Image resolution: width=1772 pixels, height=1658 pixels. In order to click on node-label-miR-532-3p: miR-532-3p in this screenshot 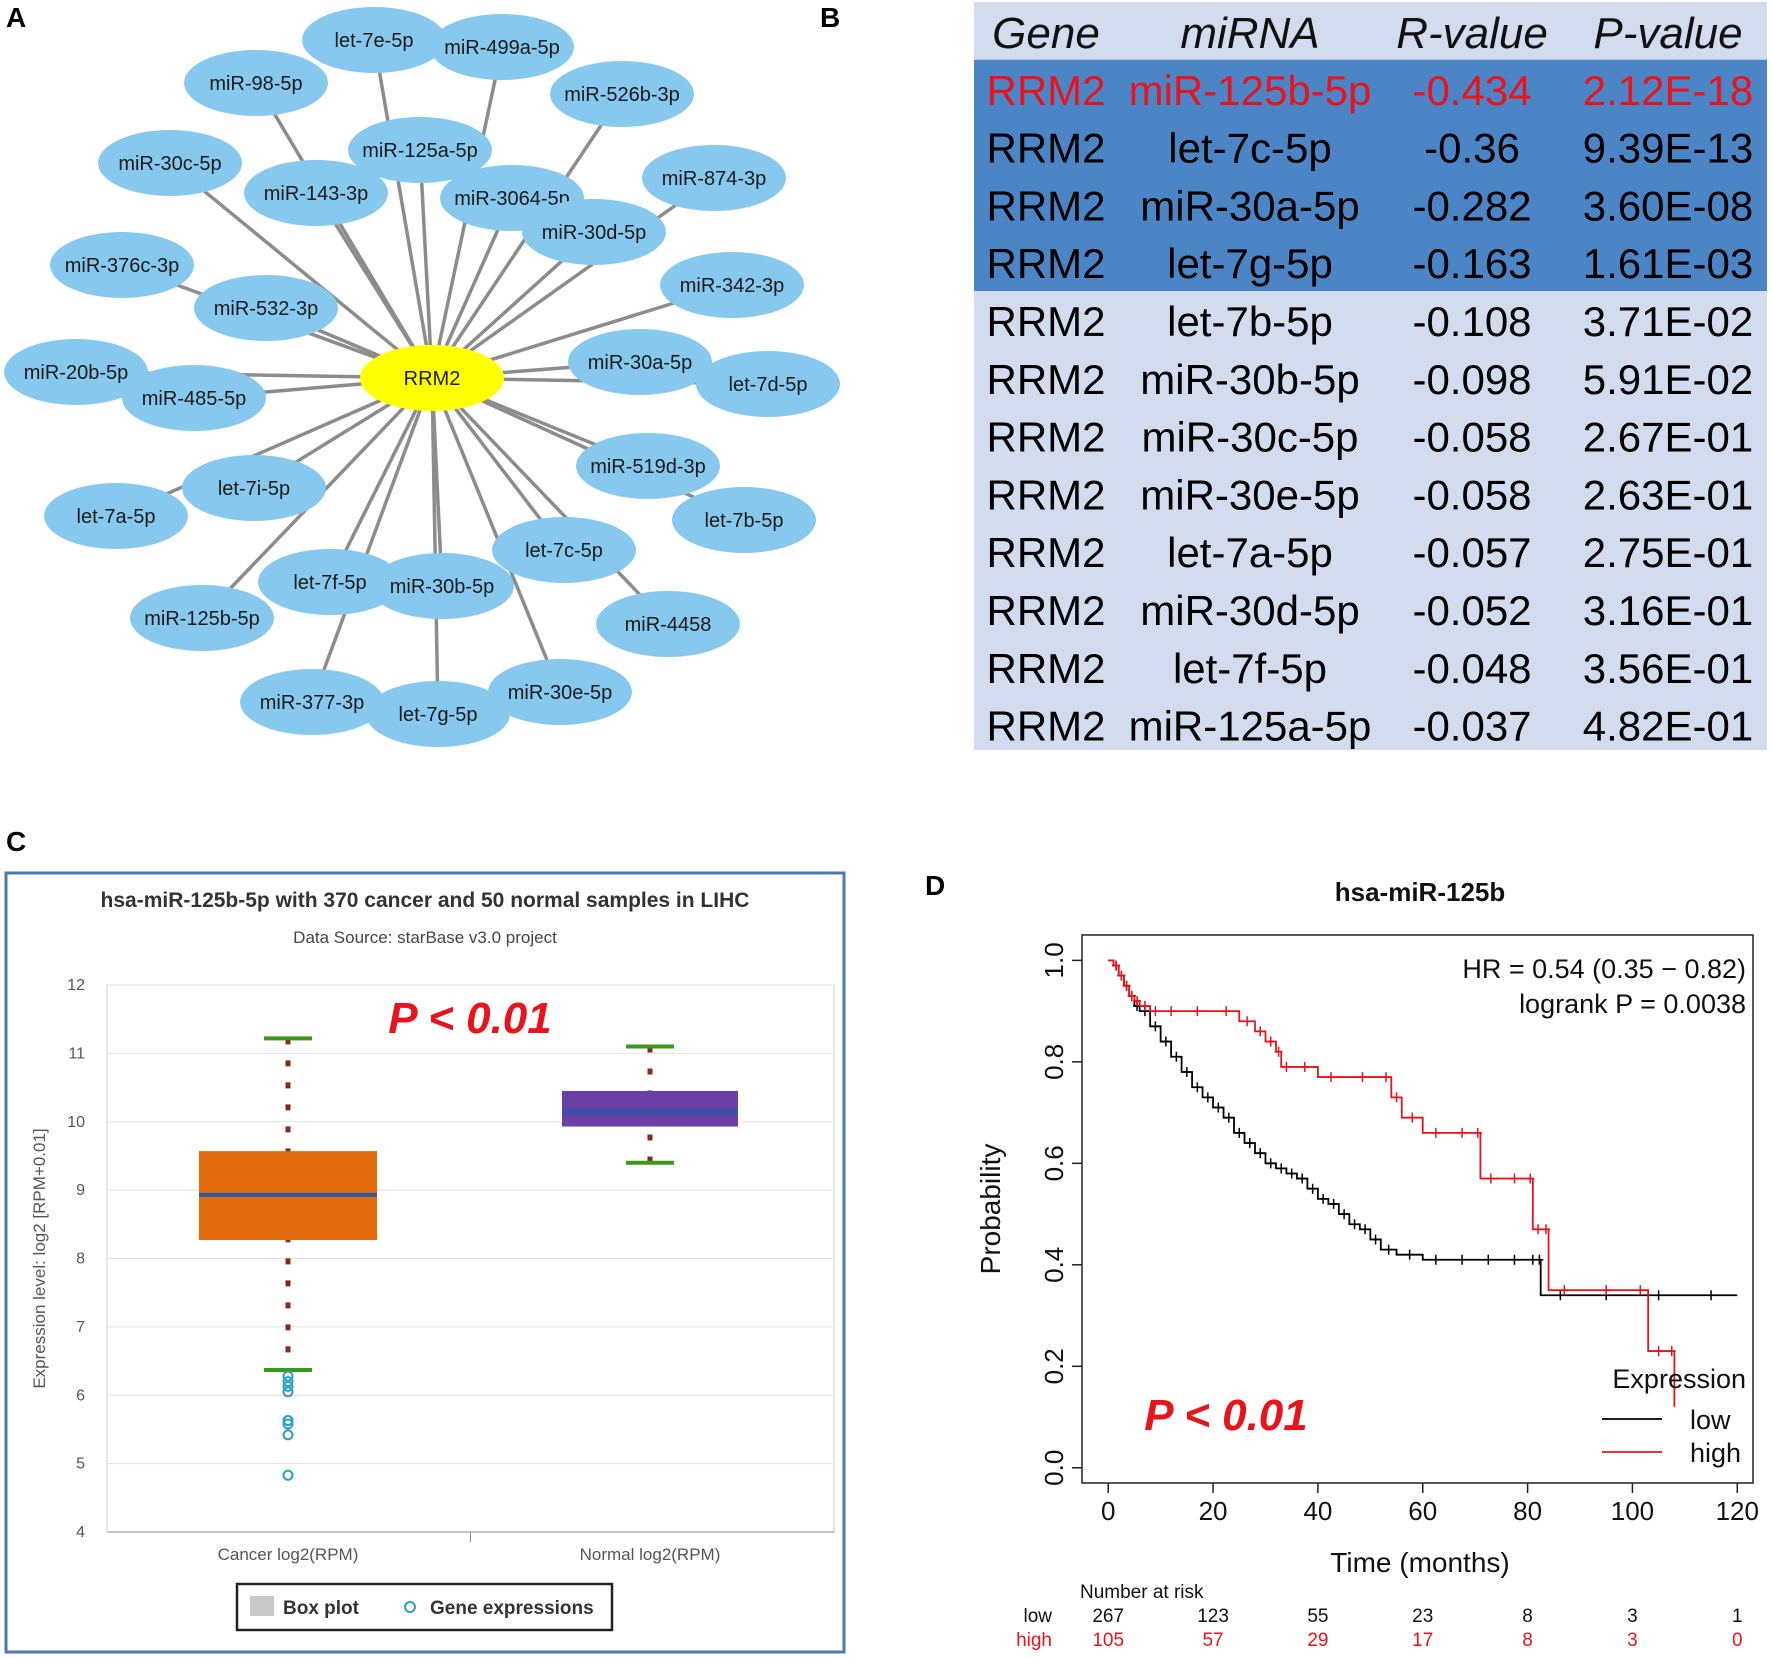, I will do `click(266, 309)`.